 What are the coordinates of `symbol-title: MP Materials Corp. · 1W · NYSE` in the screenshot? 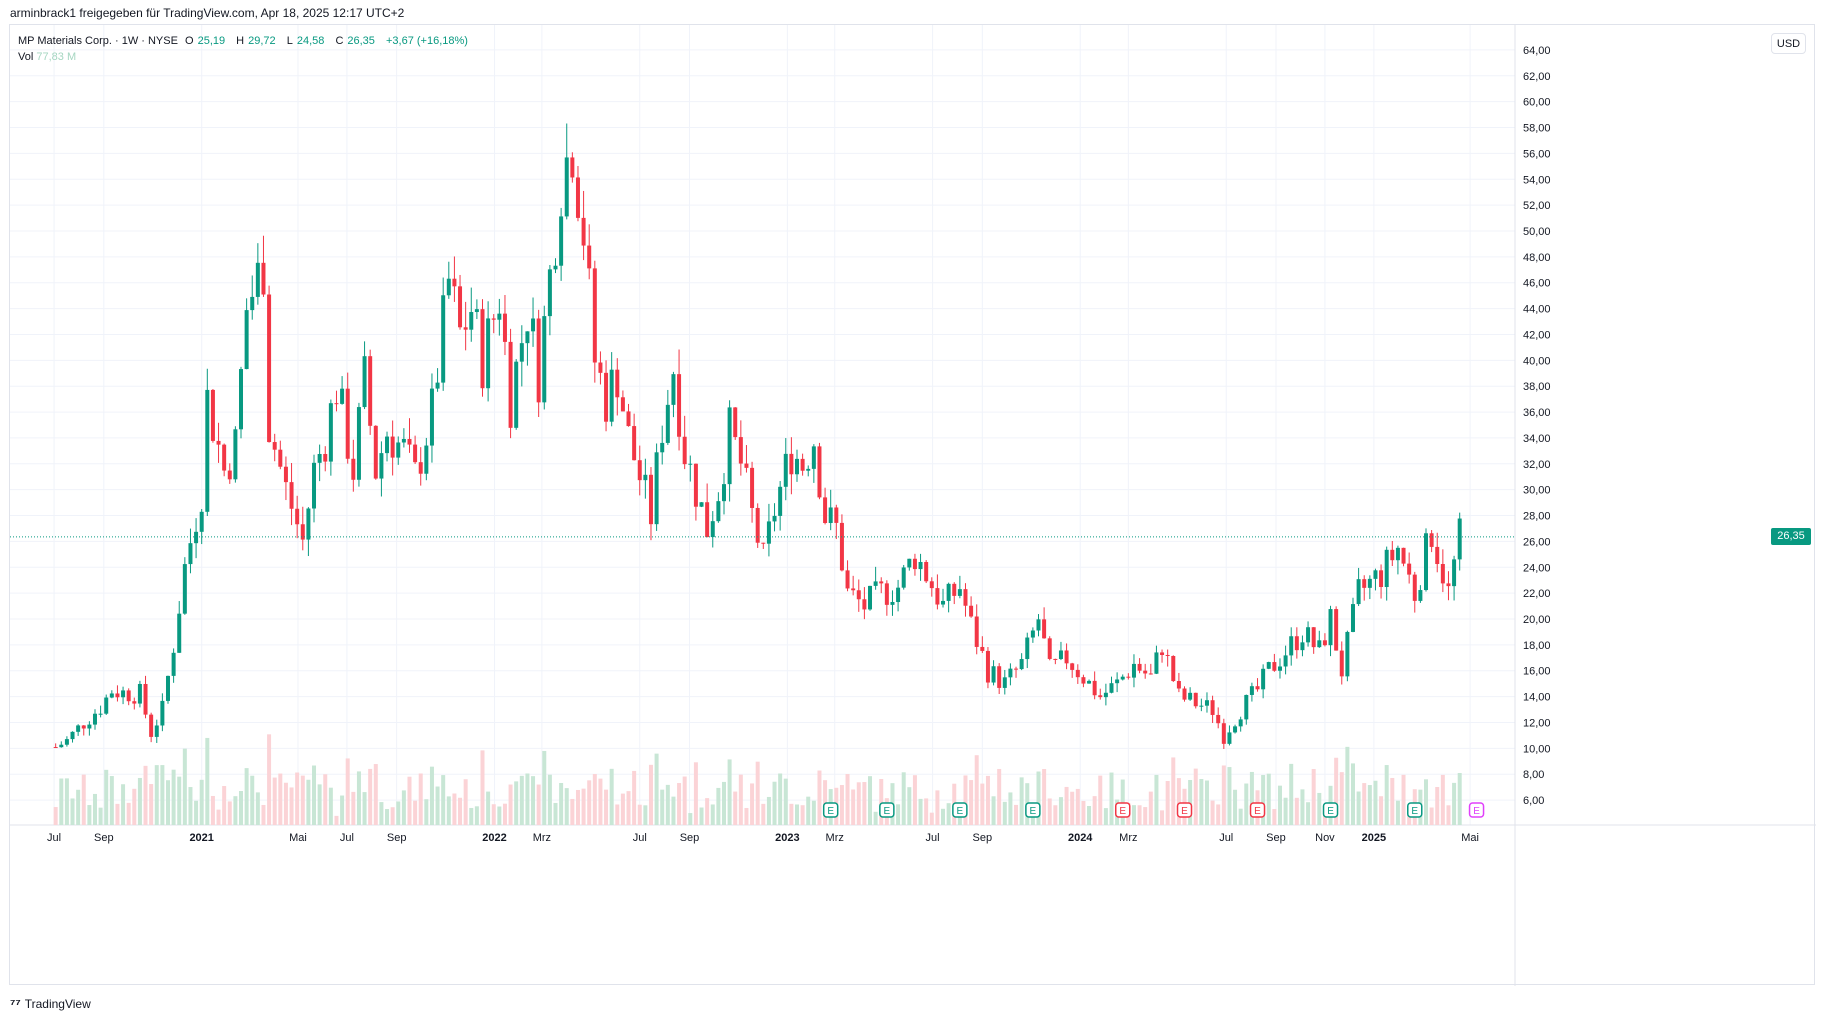 It's located at (98, 41).